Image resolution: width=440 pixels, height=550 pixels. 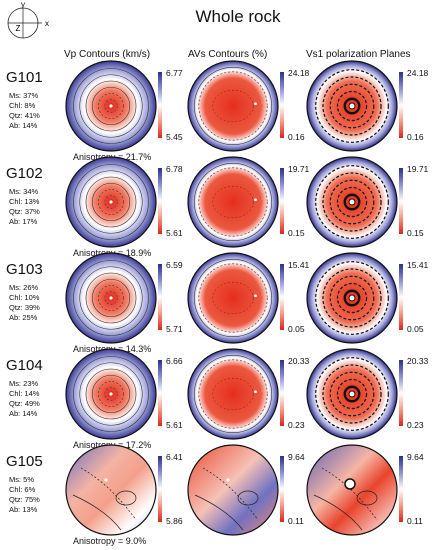 I want to click on column-header-avs: AVs Contours (%), so click(x=227, y=54).